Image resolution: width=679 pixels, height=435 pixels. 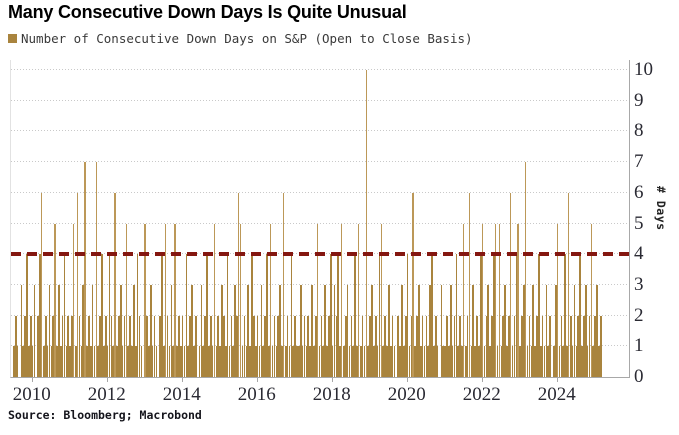 What do you see at coordinates (643, 69) in the screenshot?
I see `y-tick-label-10: 10` at bounding box center [643, 69].